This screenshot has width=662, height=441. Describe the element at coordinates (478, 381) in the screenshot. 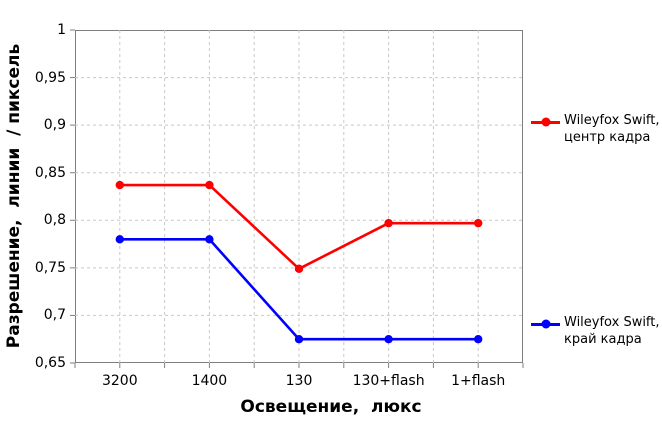

I see `x-tick-label: 1+flash` at that location.